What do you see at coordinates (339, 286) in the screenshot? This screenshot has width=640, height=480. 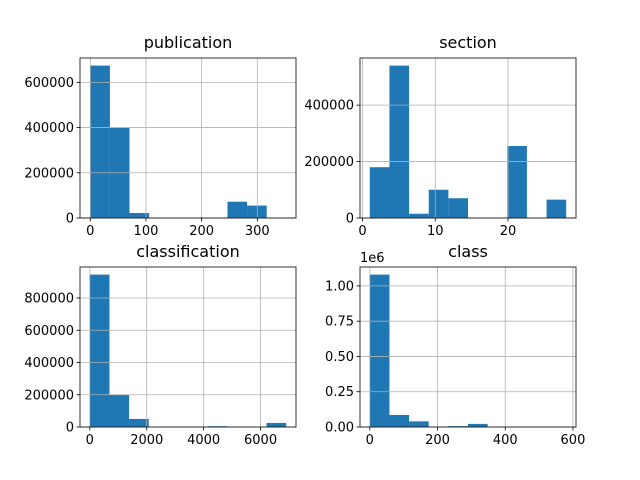 I see `y-tick-label: 1.00` at bounding box center [339, 286].